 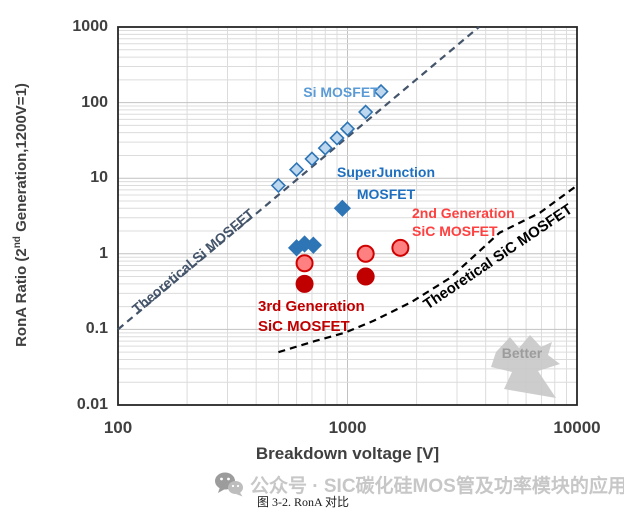 I want to click on watermark-text: 公众号 · SIC碳化硅MOS管及功率模块的应用, so click(x=437, y=486).